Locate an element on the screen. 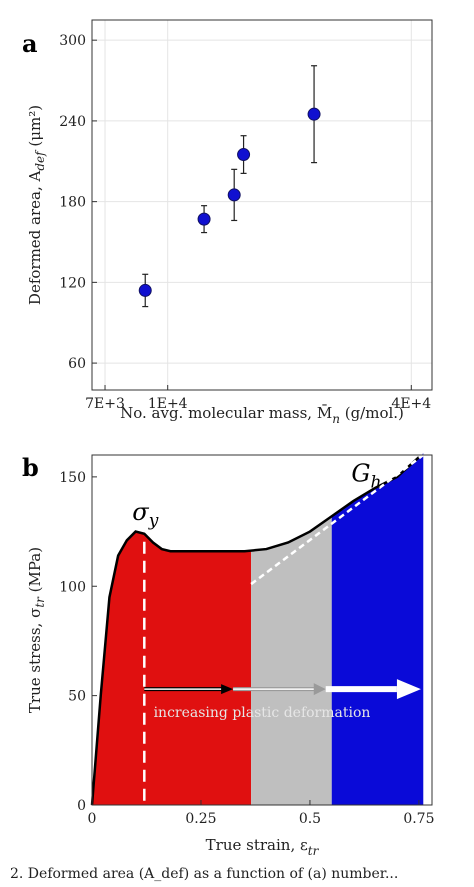  panel-b-hardening-label: Gh is located at coordinates (366, 475).